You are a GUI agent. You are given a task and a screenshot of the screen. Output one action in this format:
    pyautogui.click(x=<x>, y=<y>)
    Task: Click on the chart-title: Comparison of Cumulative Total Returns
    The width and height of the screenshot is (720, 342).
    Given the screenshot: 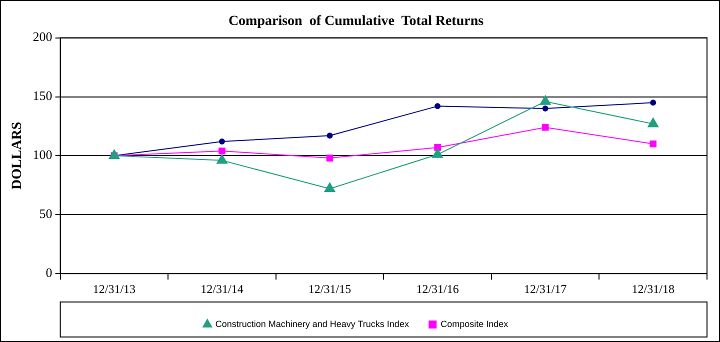 What is the action you would take?
    pyautogui.click(x=356, y=22)
    